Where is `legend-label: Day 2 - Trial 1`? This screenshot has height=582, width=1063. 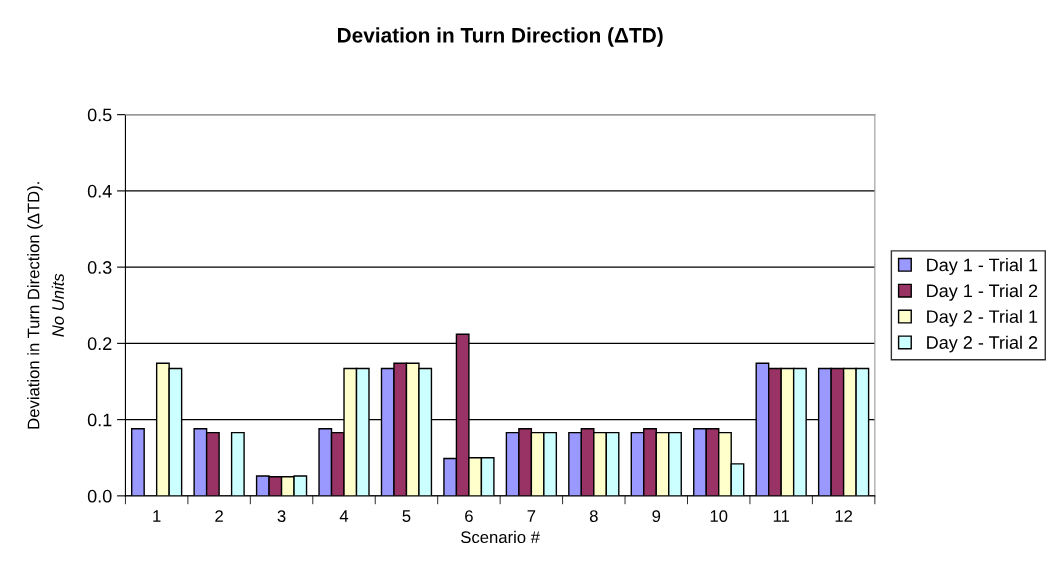 legend-label: Day 2 - Trial 1 is located at coordinates (982, 318).